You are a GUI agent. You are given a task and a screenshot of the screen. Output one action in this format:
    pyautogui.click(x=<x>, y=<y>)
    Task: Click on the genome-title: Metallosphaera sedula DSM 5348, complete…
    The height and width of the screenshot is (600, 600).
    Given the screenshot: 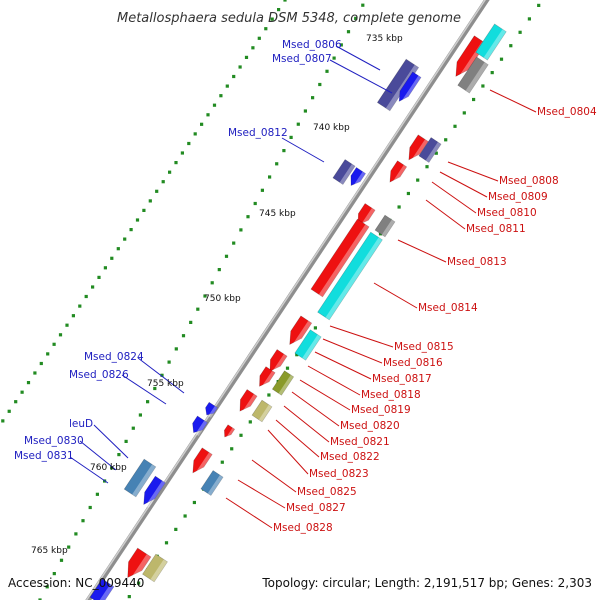 What is the action you would take?
    pyautogui.click(x=289, y=18)
    